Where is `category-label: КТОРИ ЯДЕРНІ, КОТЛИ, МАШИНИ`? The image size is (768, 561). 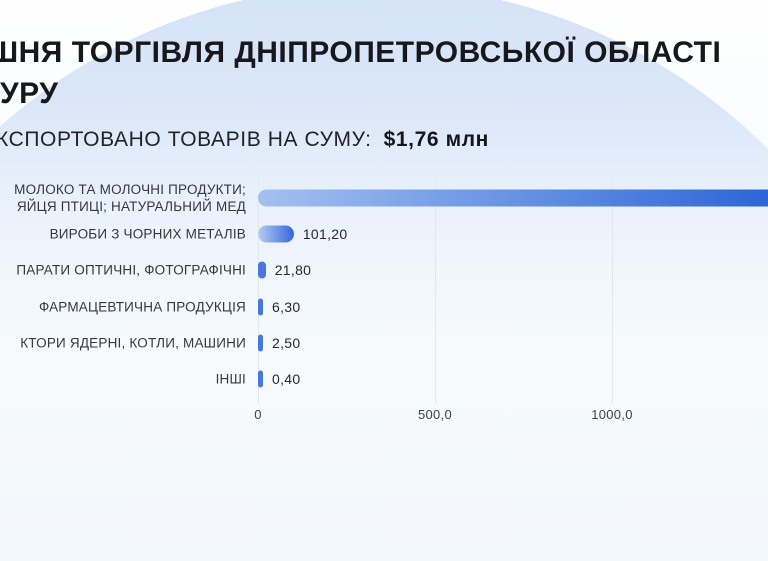 category-label: КТОРИ ЯДЕРНІ, КОТЛИ, МАШИНИ is located at coordinates (133, 343).